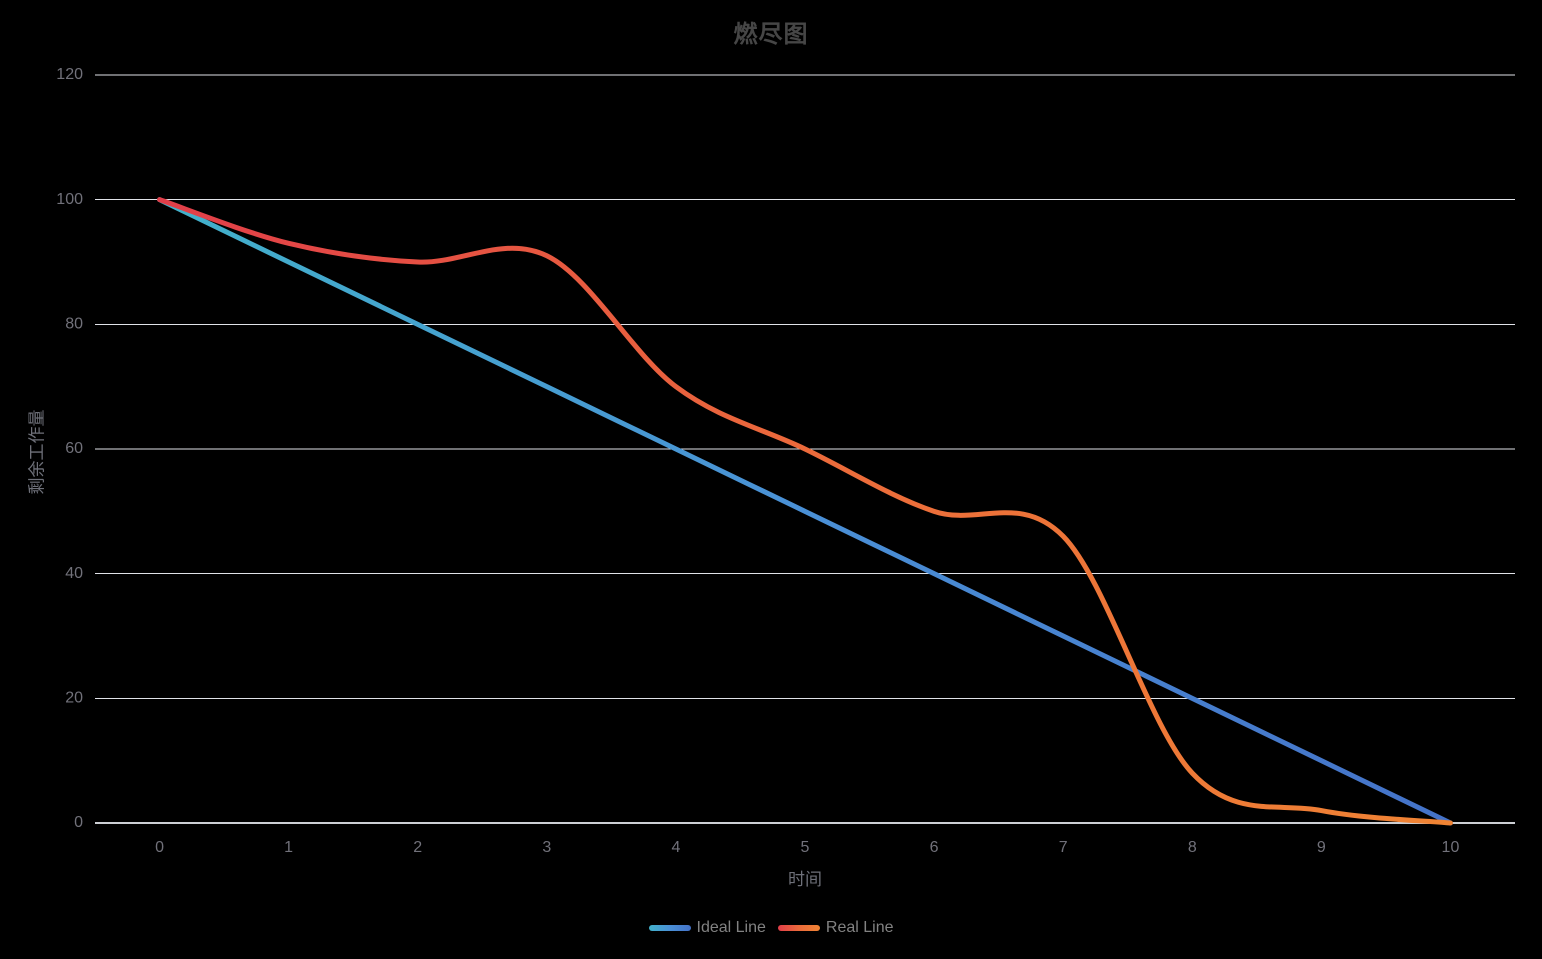  I want to click on x-tick-label: 9, so click(1321, 847).